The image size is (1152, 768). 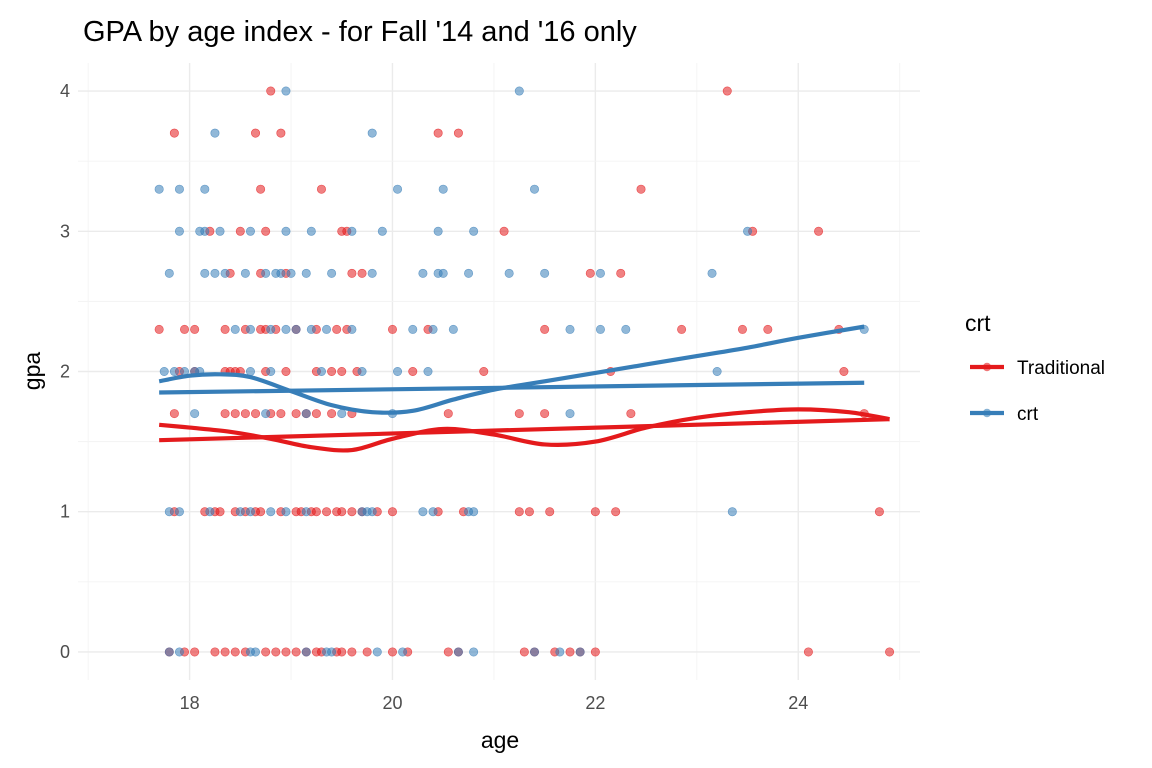 I want to click on y-tick-label: 4, so click(x=65, y=91).